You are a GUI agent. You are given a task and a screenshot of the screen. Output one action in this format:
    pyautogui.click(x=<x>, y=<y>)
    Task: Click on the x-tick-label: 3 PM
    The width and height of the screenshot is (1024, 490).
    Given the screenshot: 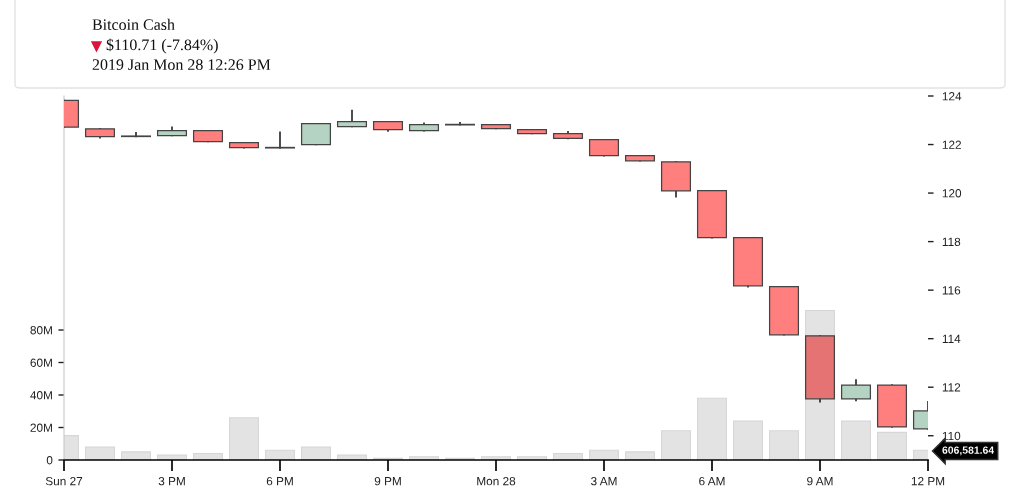 What is the action you would take?
    pyautogui.click(x=171, y=481)
    